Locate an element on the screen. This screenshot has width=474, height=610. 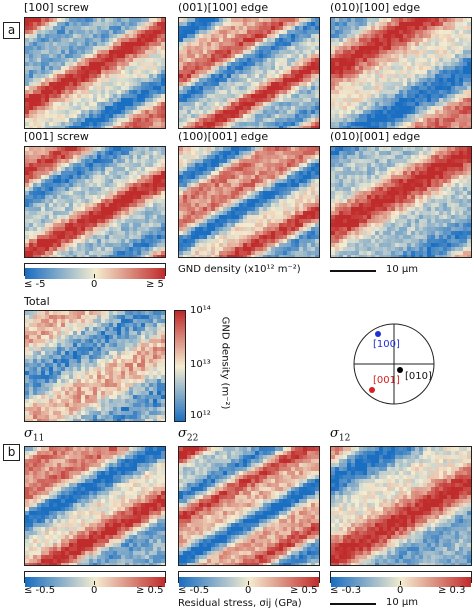
total-map-title: Total is located at coordinates (37, 301).